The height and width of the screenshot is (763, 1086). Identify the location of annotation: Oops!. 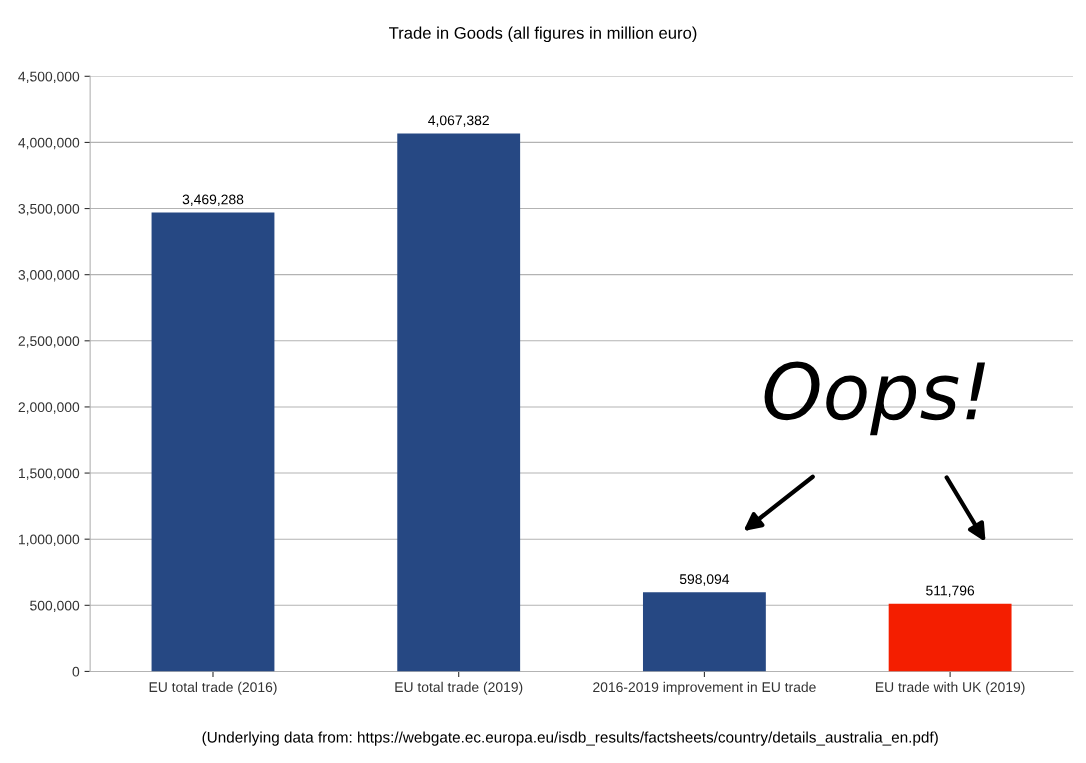
(875, 398).